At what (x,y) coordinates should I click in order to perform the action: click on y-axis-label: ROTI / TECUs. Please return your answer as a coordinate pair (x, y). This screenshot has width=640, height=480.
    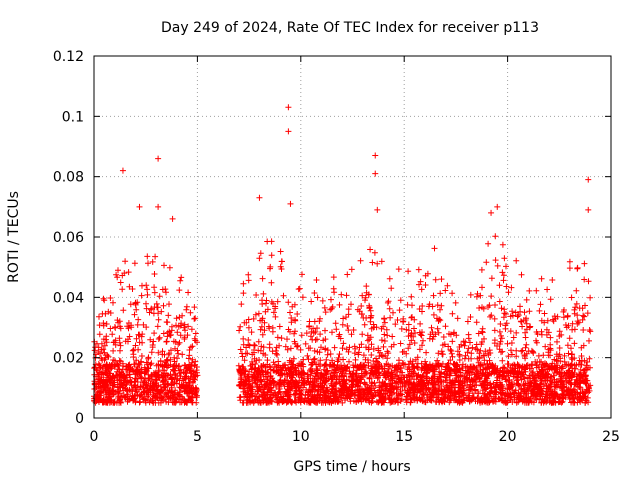
    Looking at the image, I should click on (14, 237).